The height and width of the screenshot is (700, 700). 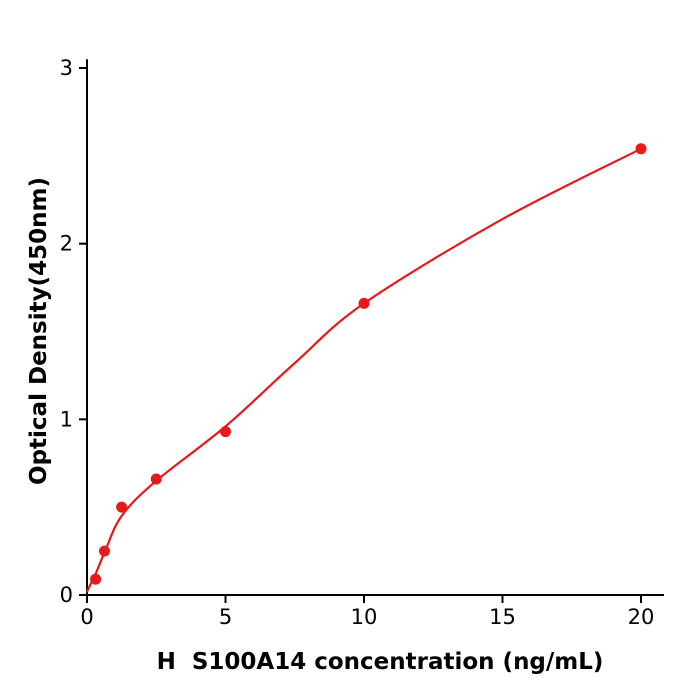 What do you see at coordinates (39, 331) in the screenshot?
I see `y-axis-label: Optical Density(450nm)` at bounding box center [39, 331].